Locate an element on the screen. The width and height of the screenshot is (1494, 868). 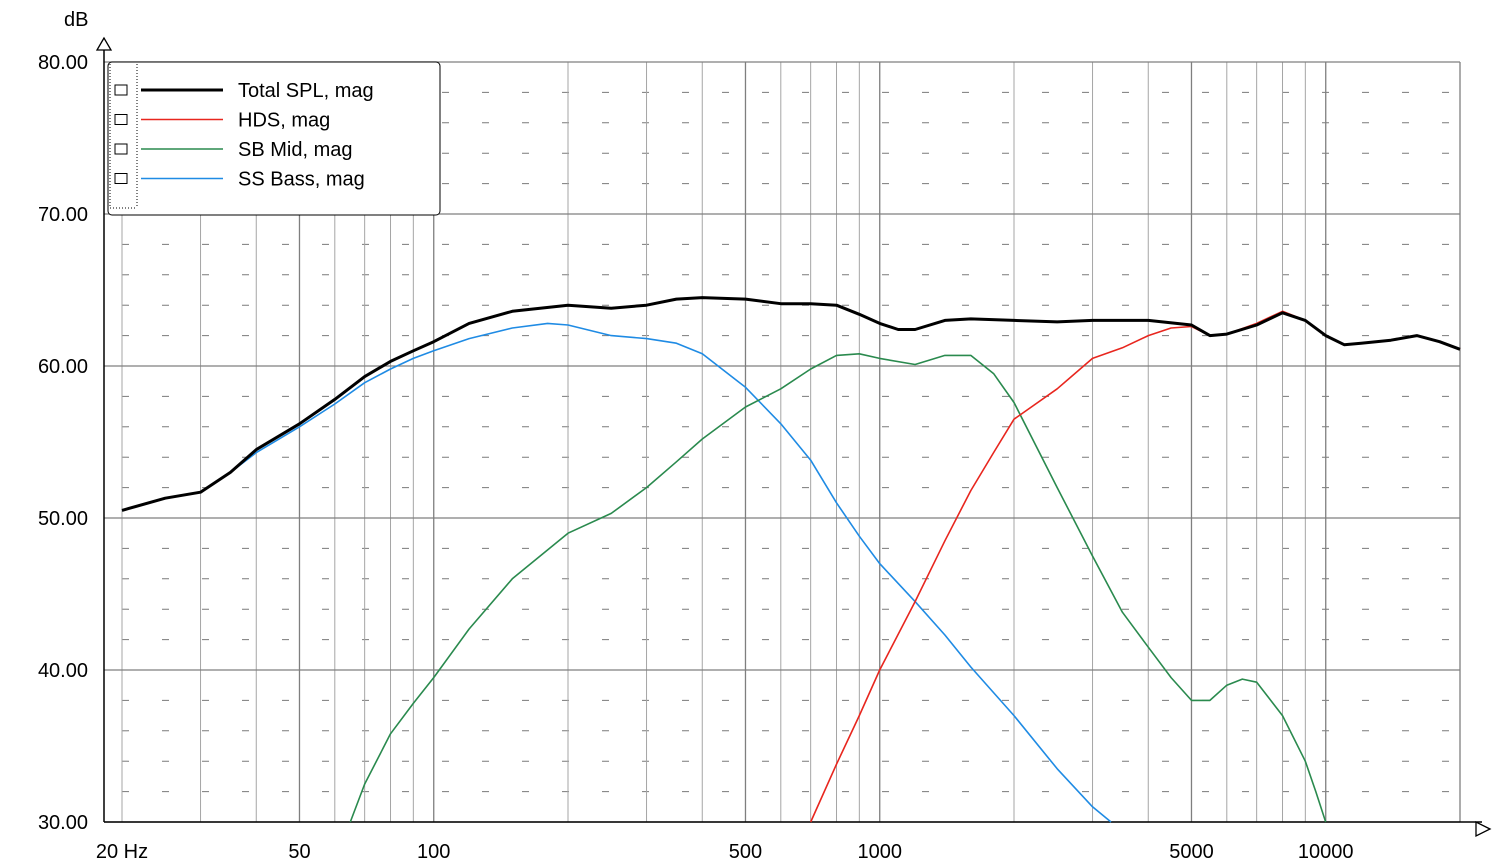
x-tick-label: 100 is located at coordinates (433, 852).